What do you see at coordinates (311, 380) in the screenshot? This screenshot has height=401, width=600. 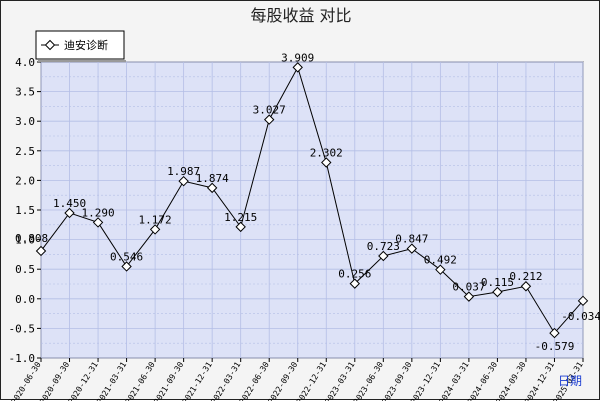 I see `x-tick-label: 2022-12-31` at bounding box center [311, 380].